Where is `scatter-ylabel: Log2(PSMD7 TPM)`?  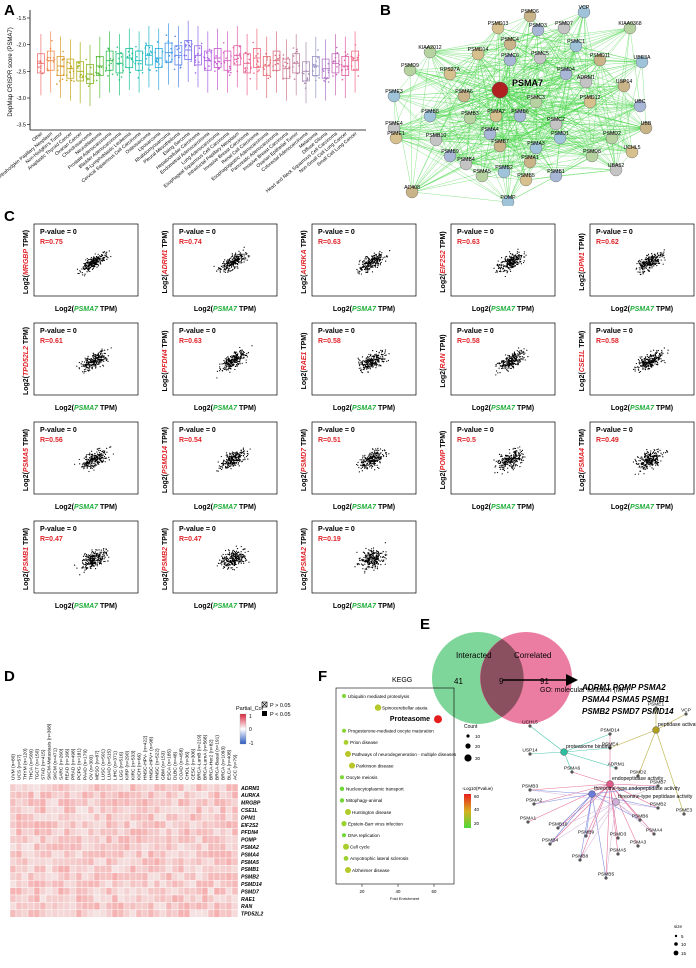
scatter-ylabel: Log2(PSMD7 TPM) is located at coordinates (304, 460).